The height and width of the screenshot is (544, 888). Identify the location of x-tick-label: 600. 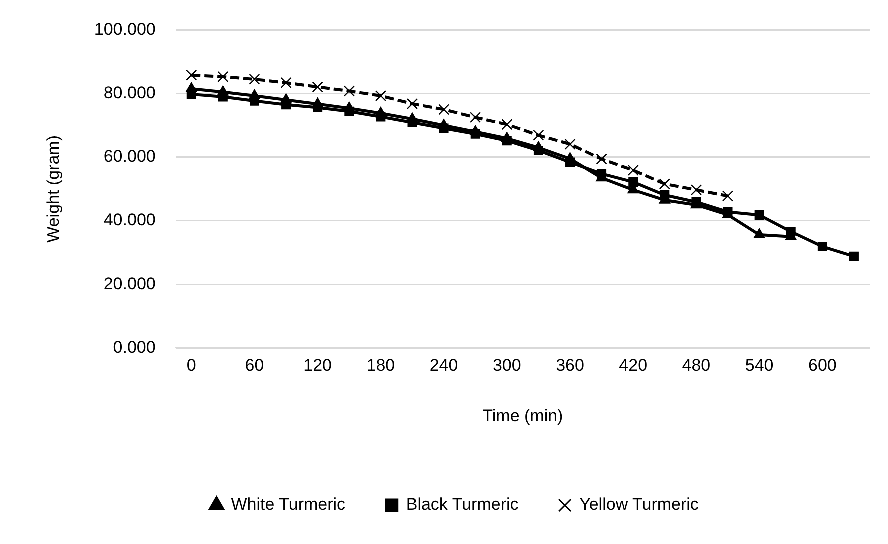
(822, 366).